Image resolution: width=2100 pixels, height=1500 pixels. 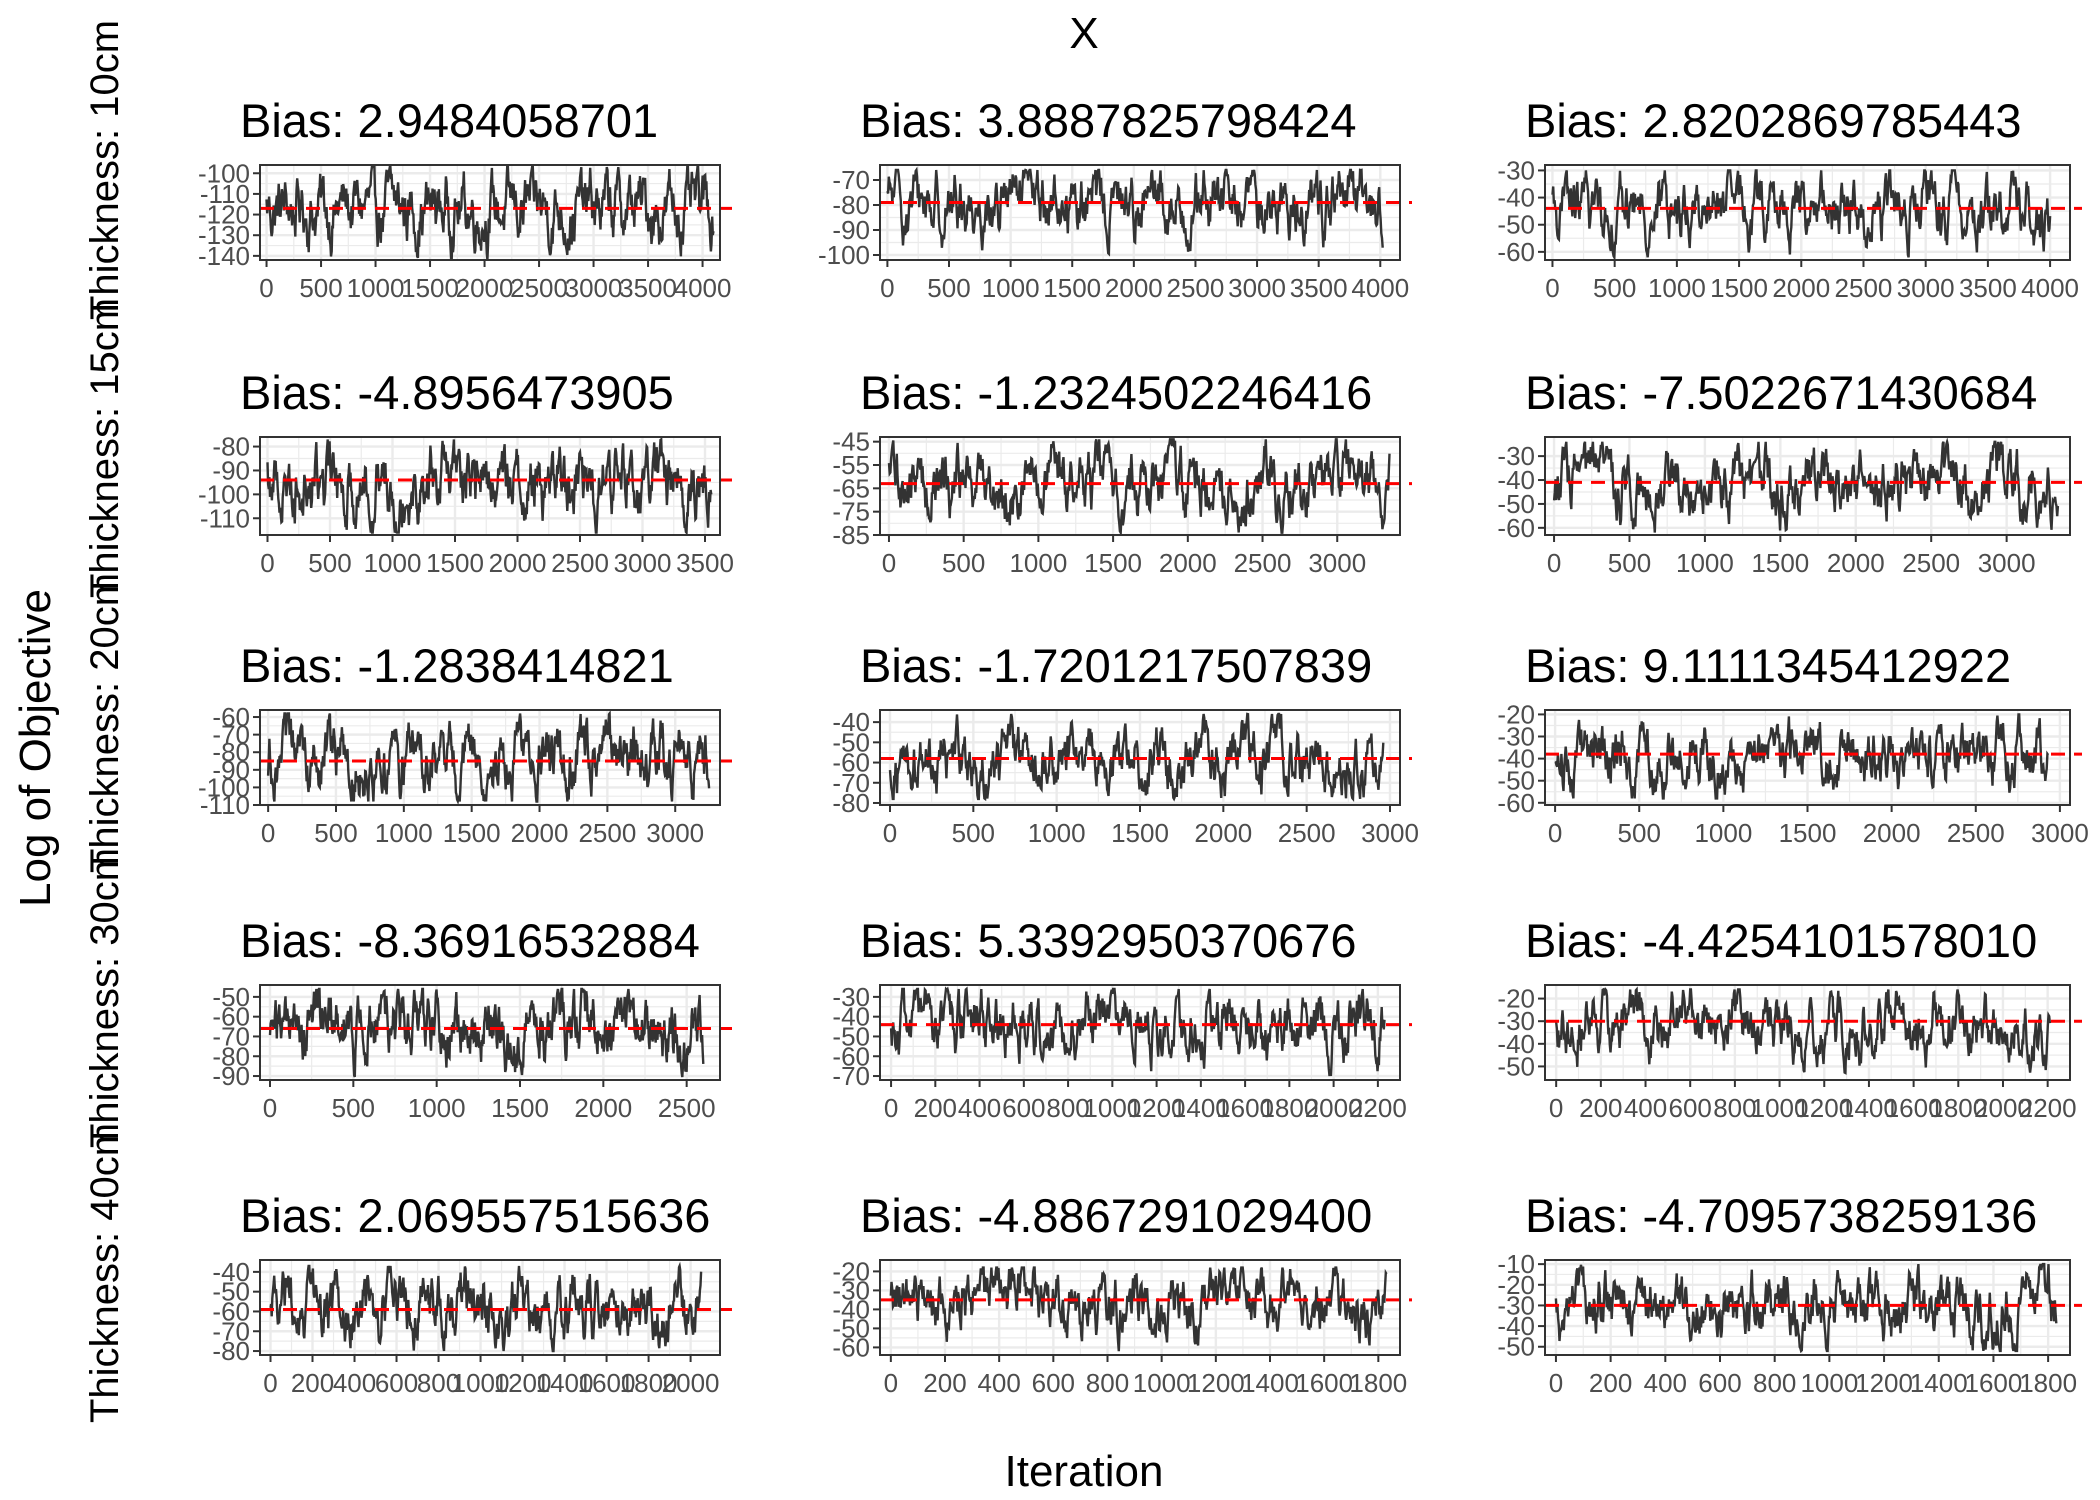 What do you see at coordinates (105, 170) in the screenshot?
I see `row-label: Thickness: 10cm` at bounding box center [105, 170].